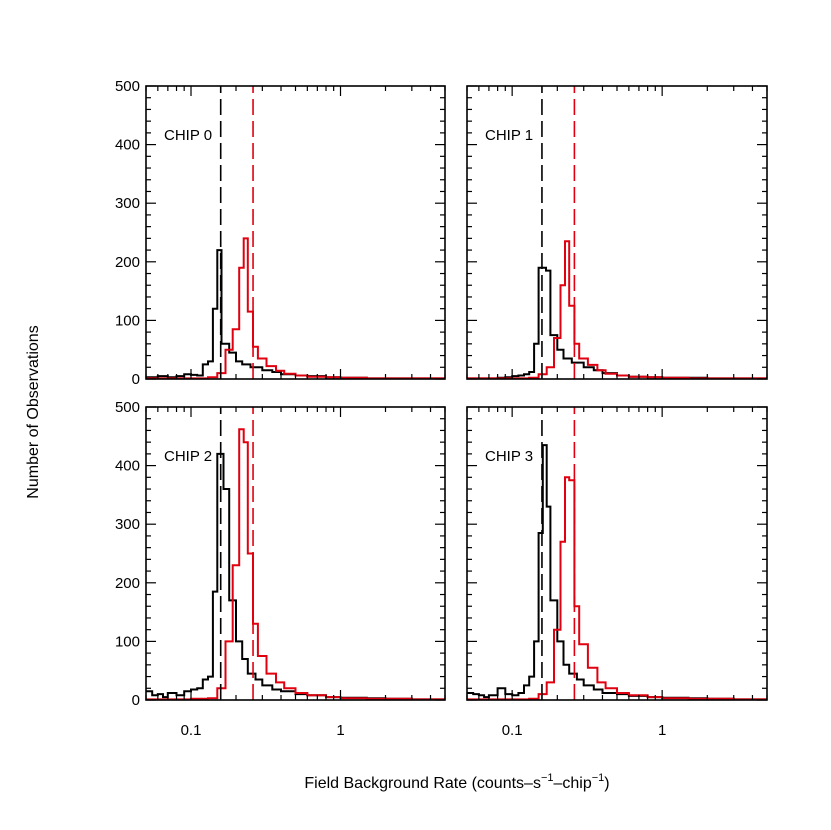  What do you see at coordinates (509, 456) in the screenshot?
I see `chip-label-3: CHIP 3` at bounding box center [509, 456].